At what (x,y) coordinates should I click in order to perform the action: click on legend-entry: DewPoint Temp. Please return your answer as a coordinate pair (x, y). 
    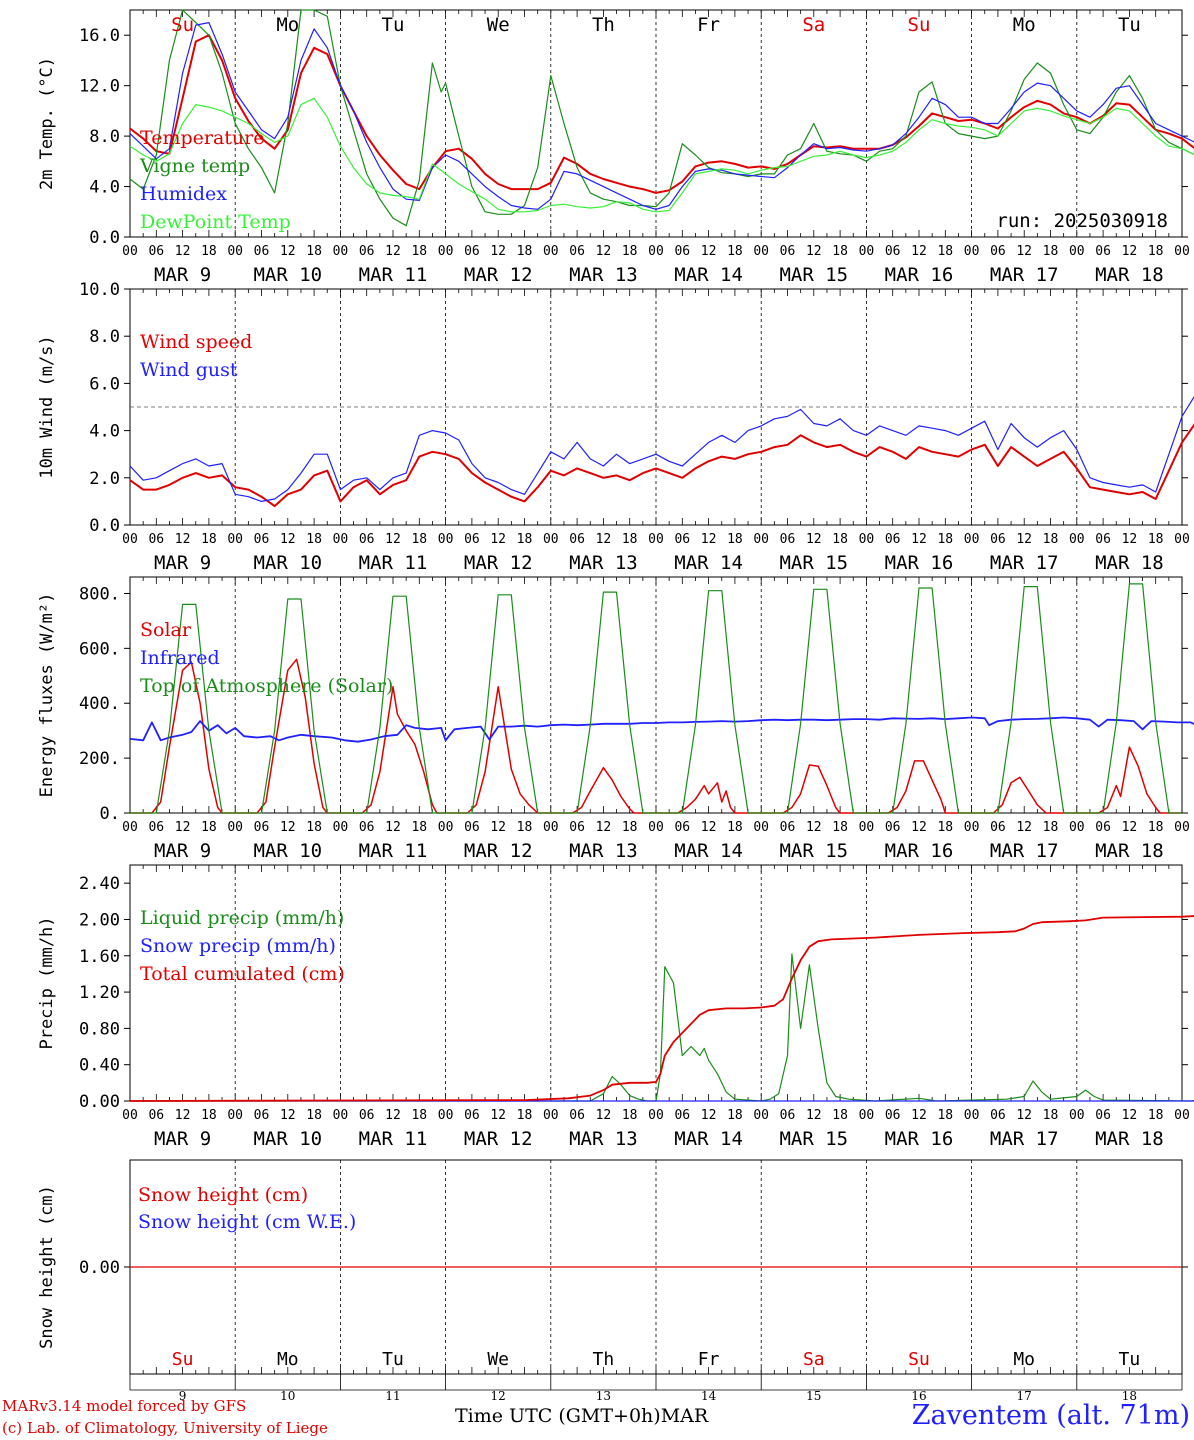
    Looking at the image, I should click on (215, 222).